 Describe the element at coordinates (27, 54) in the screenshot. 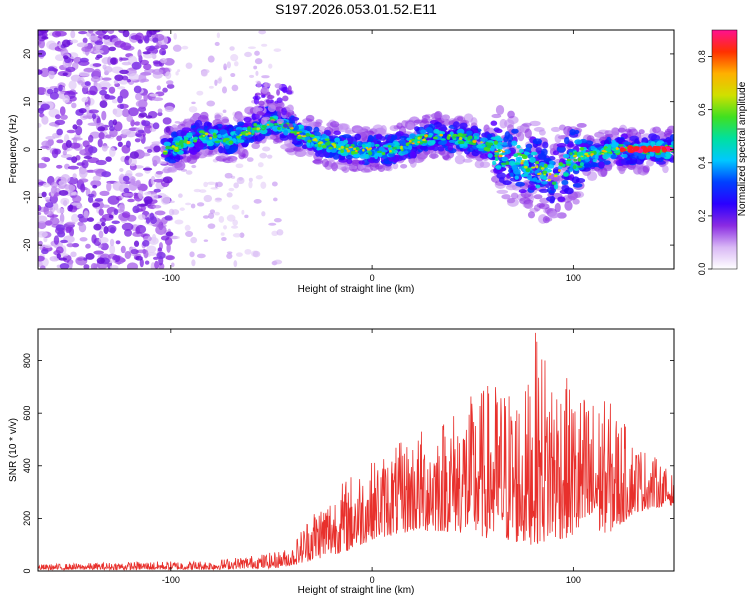

I see `spectrogram-y-tick-label: 20` at that location.